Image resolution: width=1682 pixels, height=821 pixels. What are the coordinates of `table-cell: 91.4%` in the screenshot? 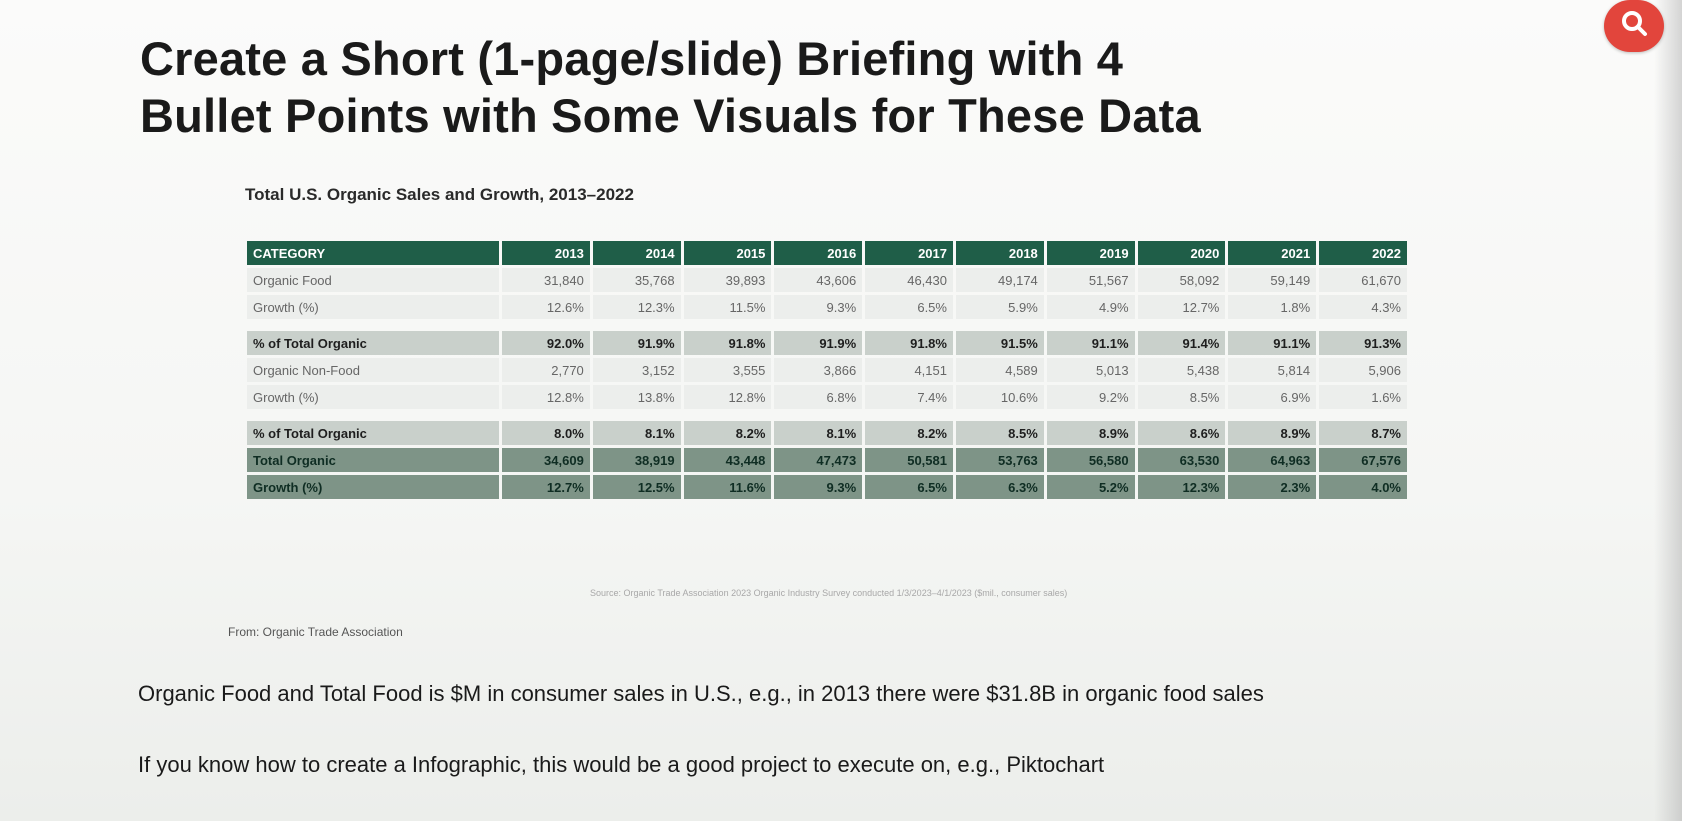 It's located at (1181, 343).